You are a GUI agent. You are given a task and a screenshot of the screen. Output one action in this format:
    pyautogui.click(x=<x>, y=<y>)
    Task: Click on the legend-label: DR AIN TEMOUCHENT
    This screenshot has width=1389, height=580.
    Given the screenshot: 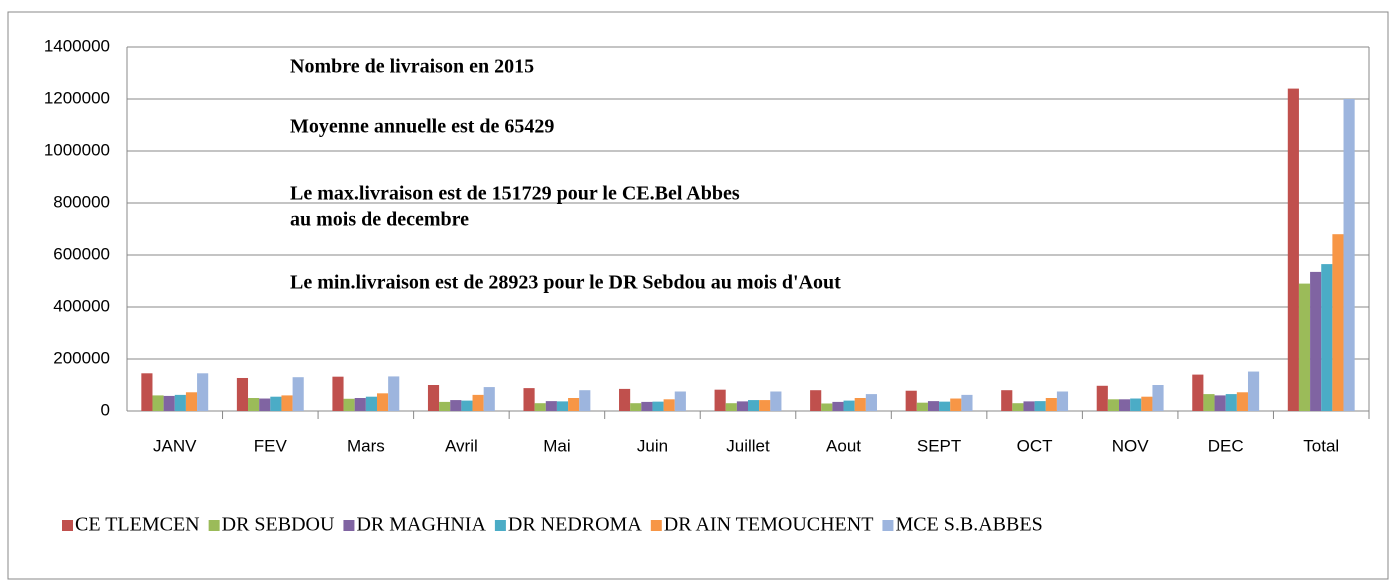 What is the action you would take?
    pyautogui.click(x=769, y=525)
    